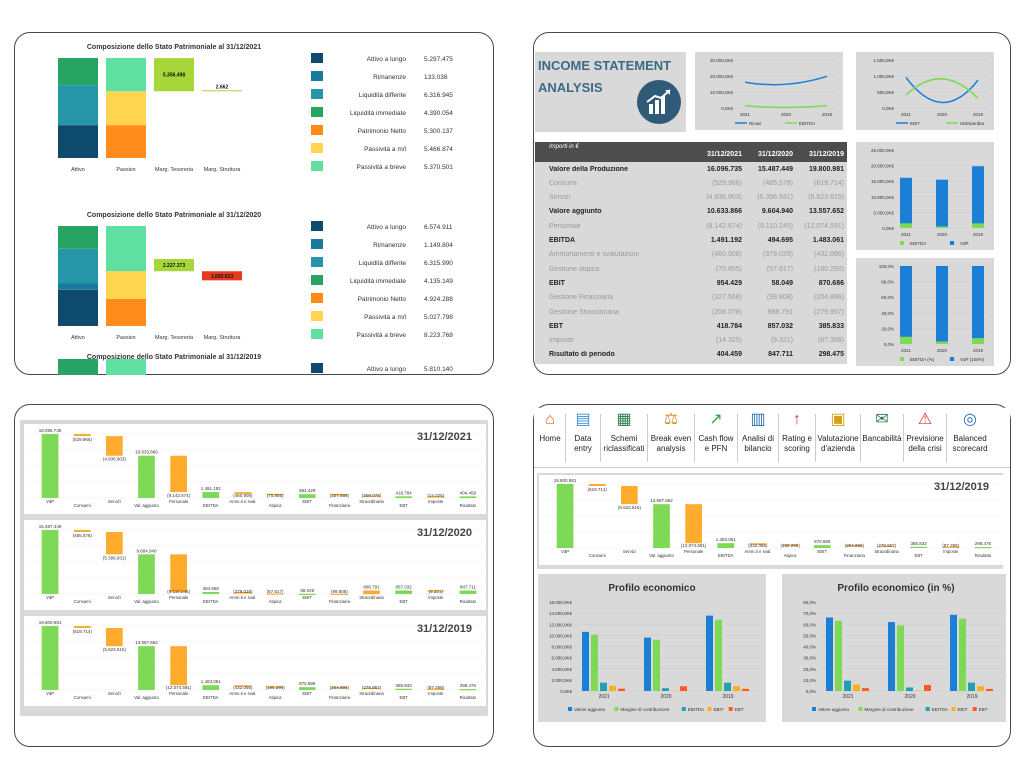 The width and height of the screenshot is (1024, 768). What do you see at coordinates (775, 226) in the screenshot?
I see `cell-value: (9.110.245)` at bounding box center [775, 226].